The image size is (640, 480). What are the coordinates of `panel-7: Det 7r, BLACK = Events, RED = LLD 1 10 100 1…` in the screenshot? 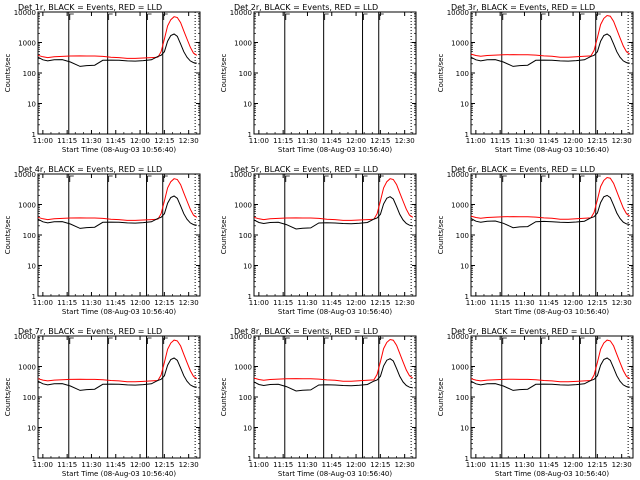 It's located at (102, 402).